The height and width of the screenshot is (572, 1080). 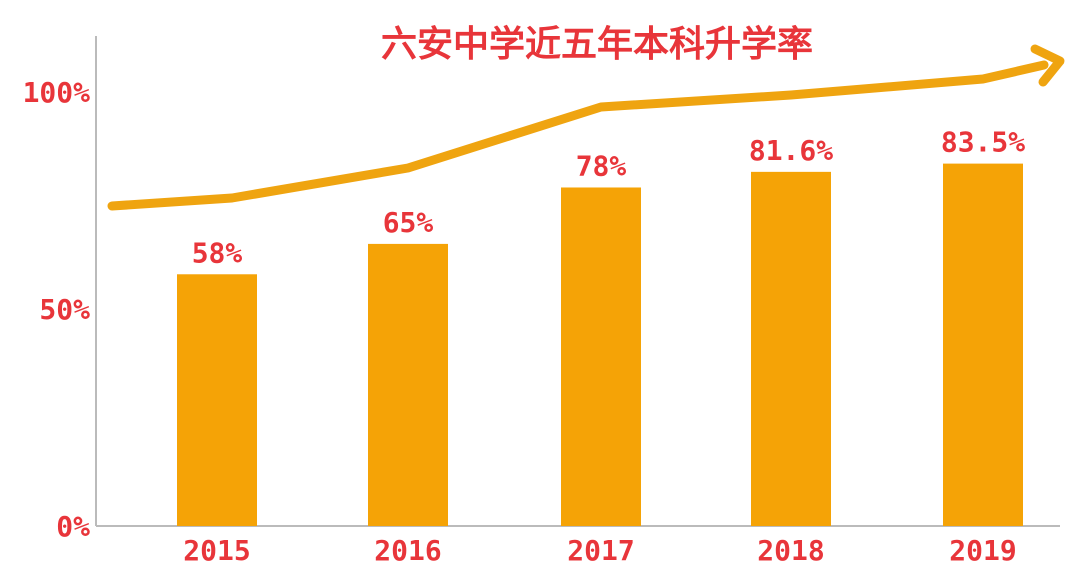 I want to click on x-tick-label: 2016, so click(x=407, y=550).